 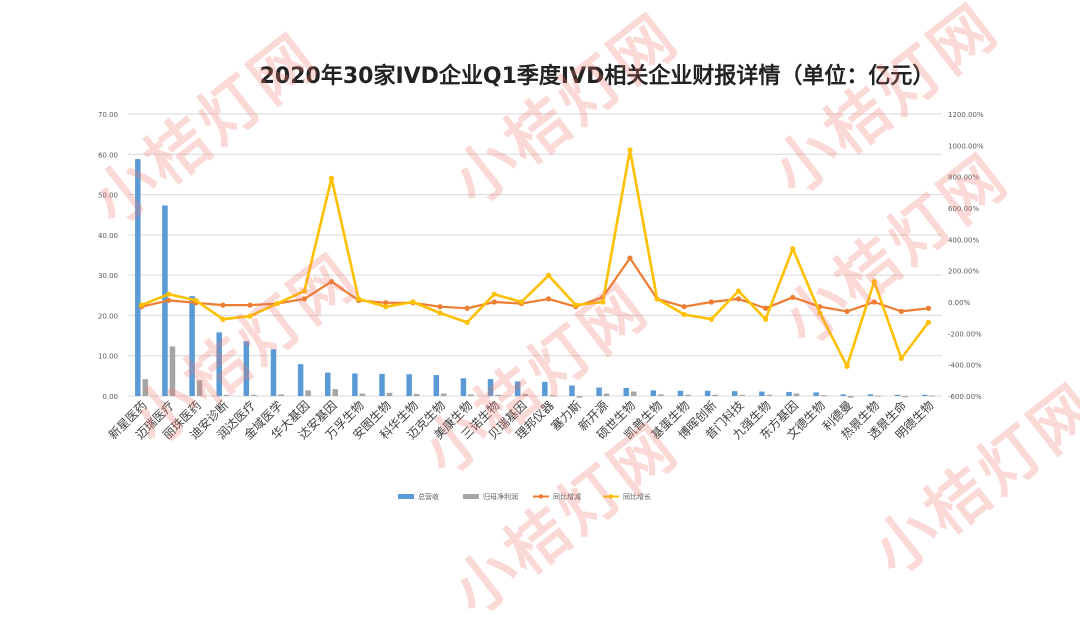 What do you see at coordinates (108, 316) in the screenshot?
I see `y-left-tick-label: 20.00` at bounding box center [108, 316].